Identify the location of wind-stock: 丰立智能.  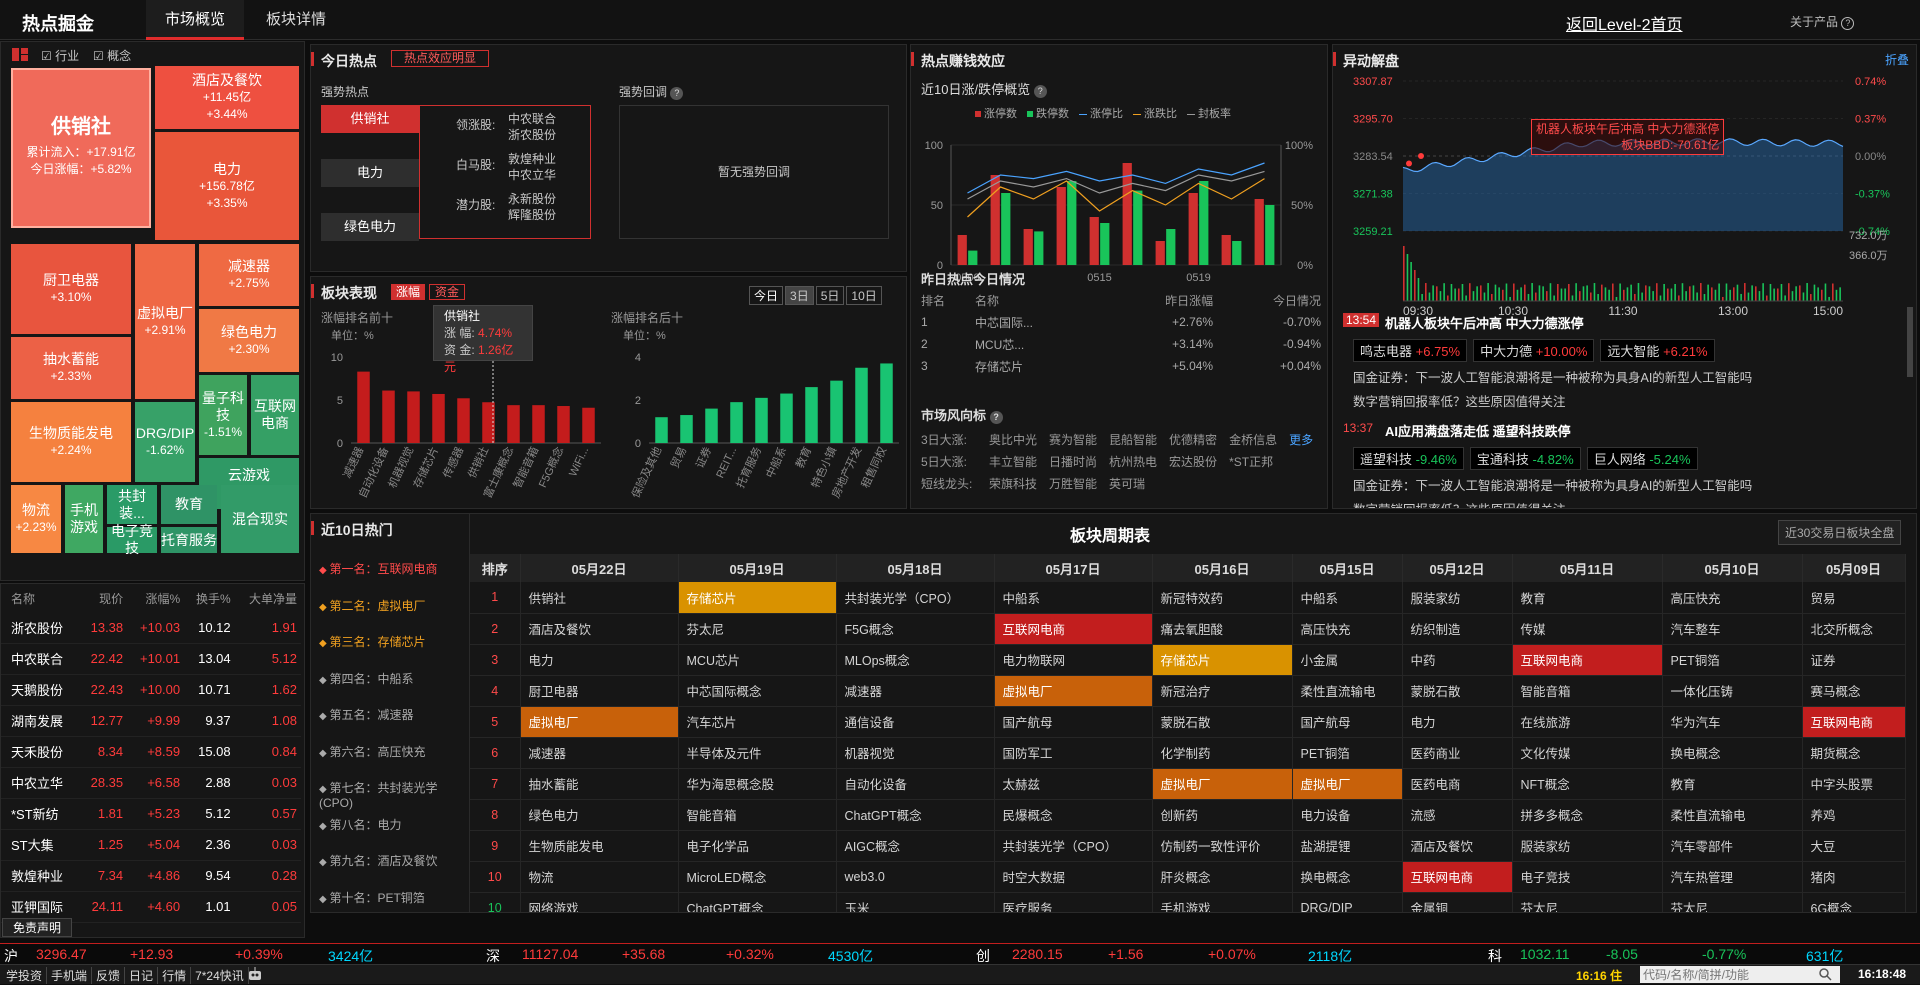
(1013, 462).